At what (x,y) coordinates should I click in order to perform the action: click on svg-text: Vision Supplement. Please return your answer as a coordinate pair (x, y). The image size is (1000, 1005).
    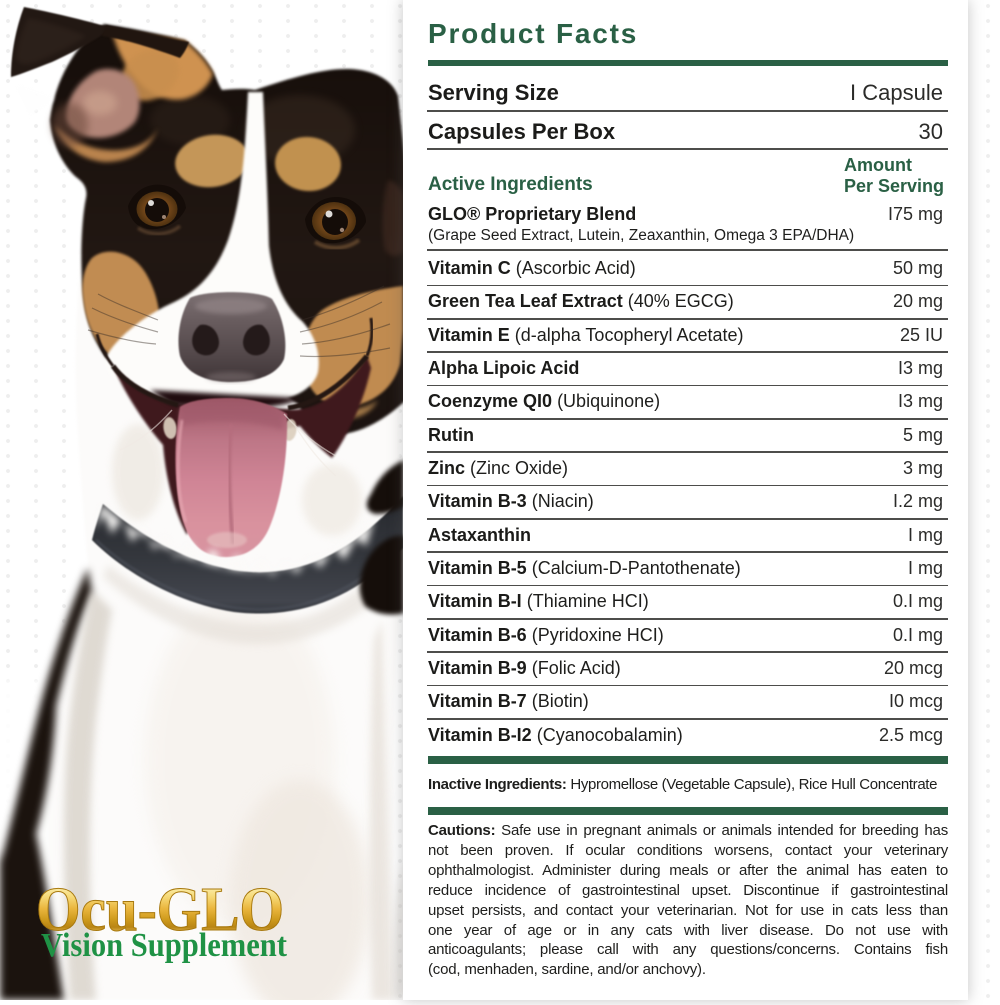
    Looking at the image, I should click on (164, 945).